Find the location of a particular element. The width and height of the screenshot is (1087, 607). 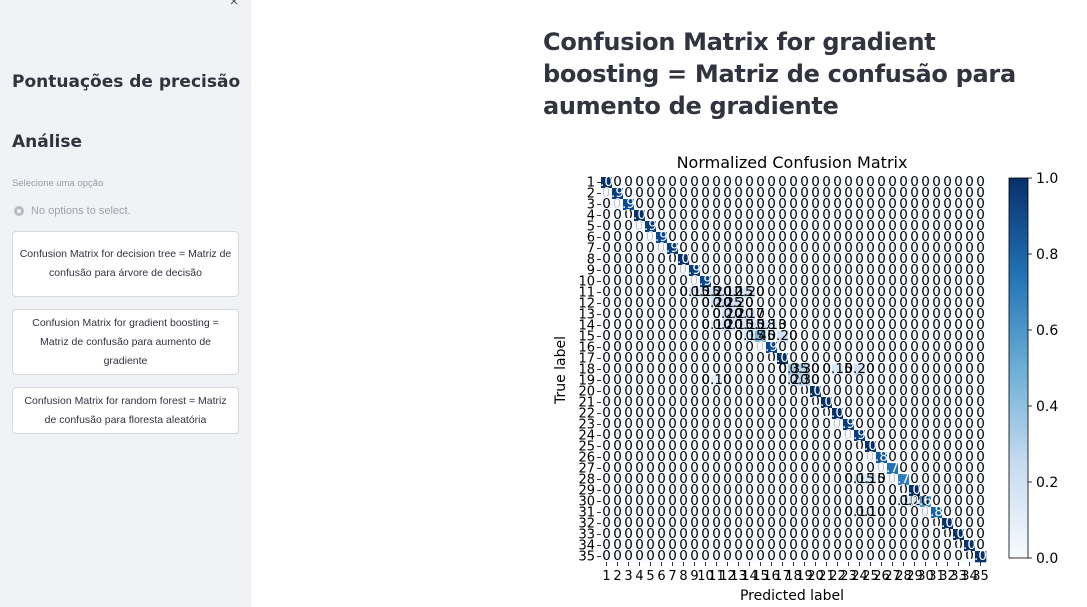

radio-group-empty: No options to select. is located at coordinates (72, 211).